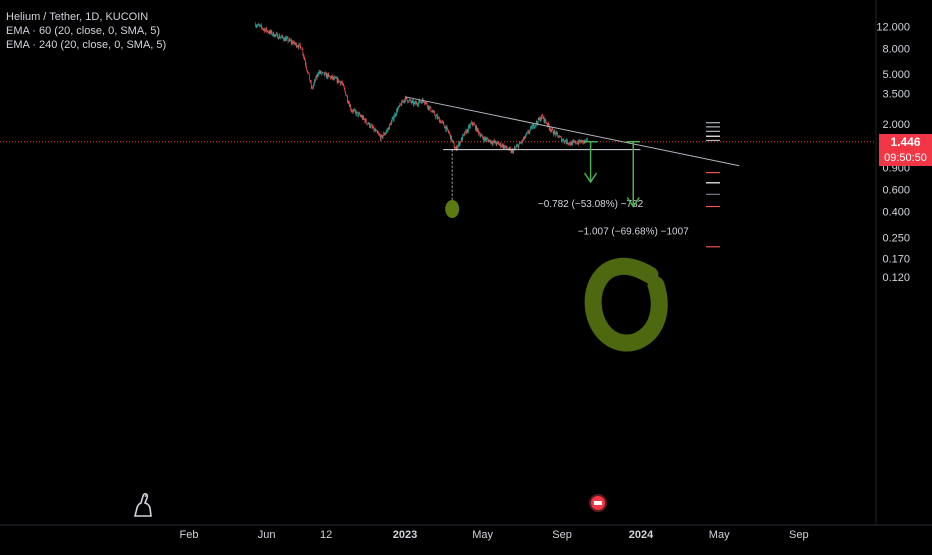  I want to click on price-tick-label: 0.600, so click(896, 191).